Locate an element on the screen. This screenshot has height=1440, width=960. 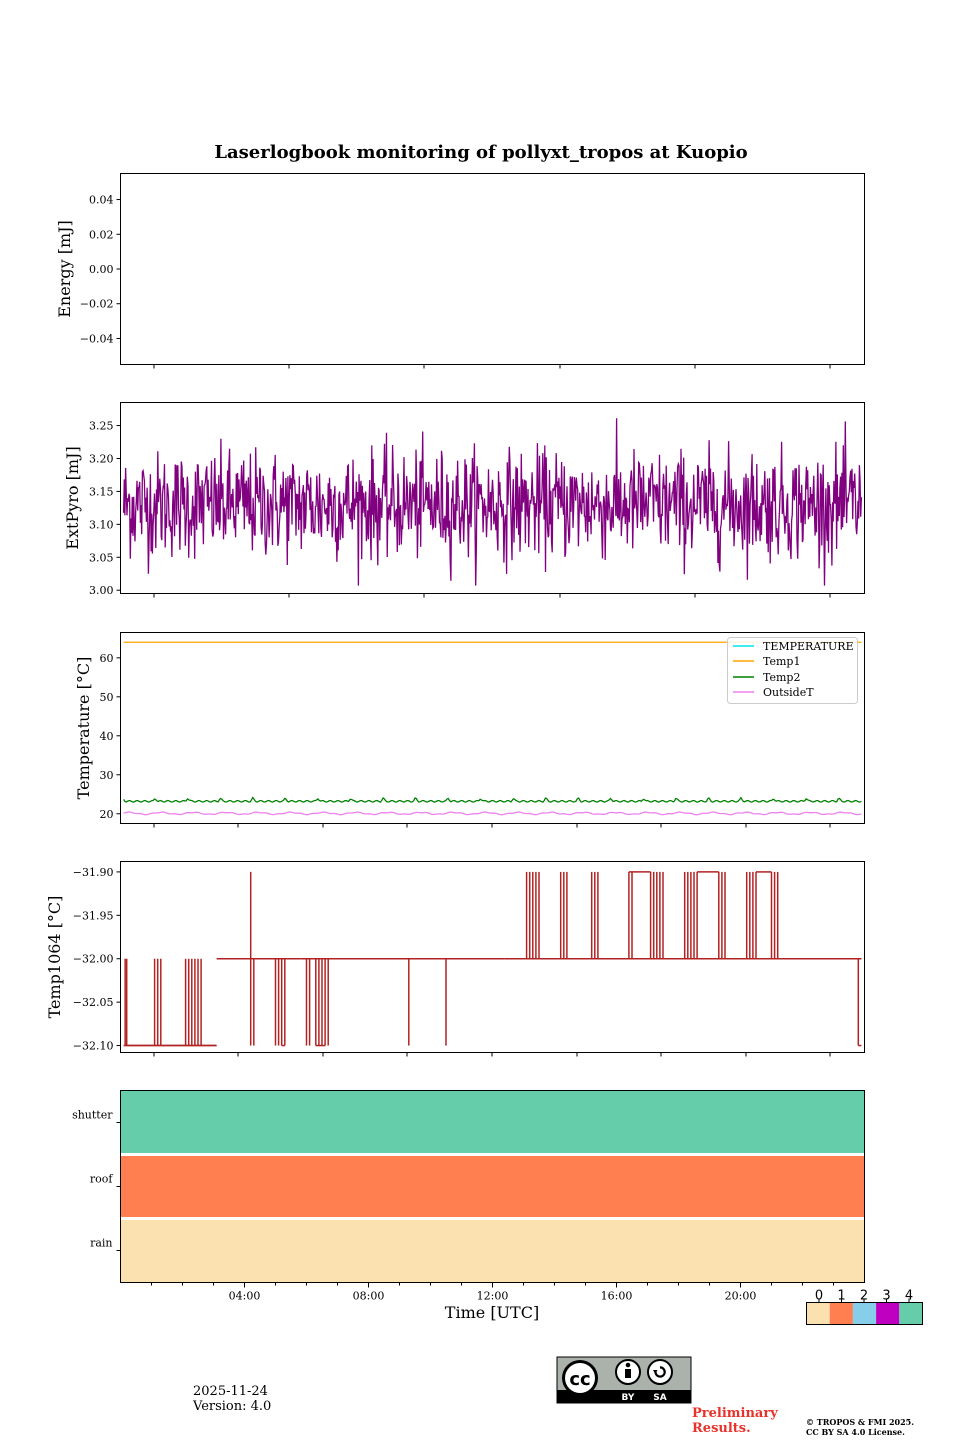
extpyro-axes-frame is located at coordinates (492, 498).